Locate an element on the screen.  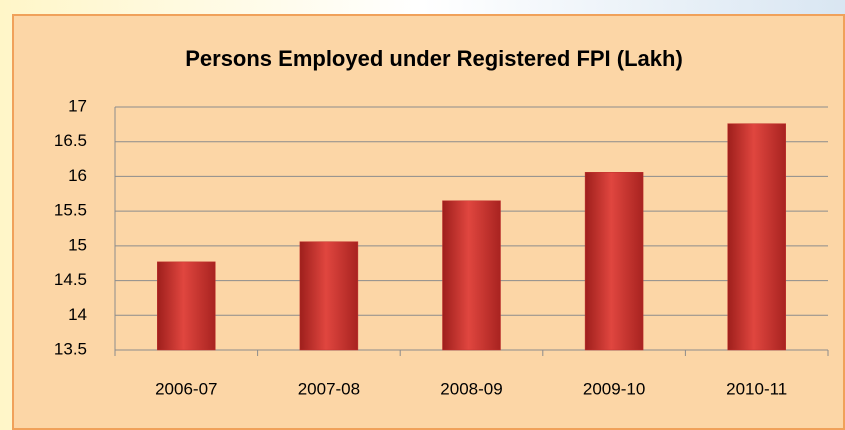
y-tick-label: 16.5 is located at coordinates (70, 140).